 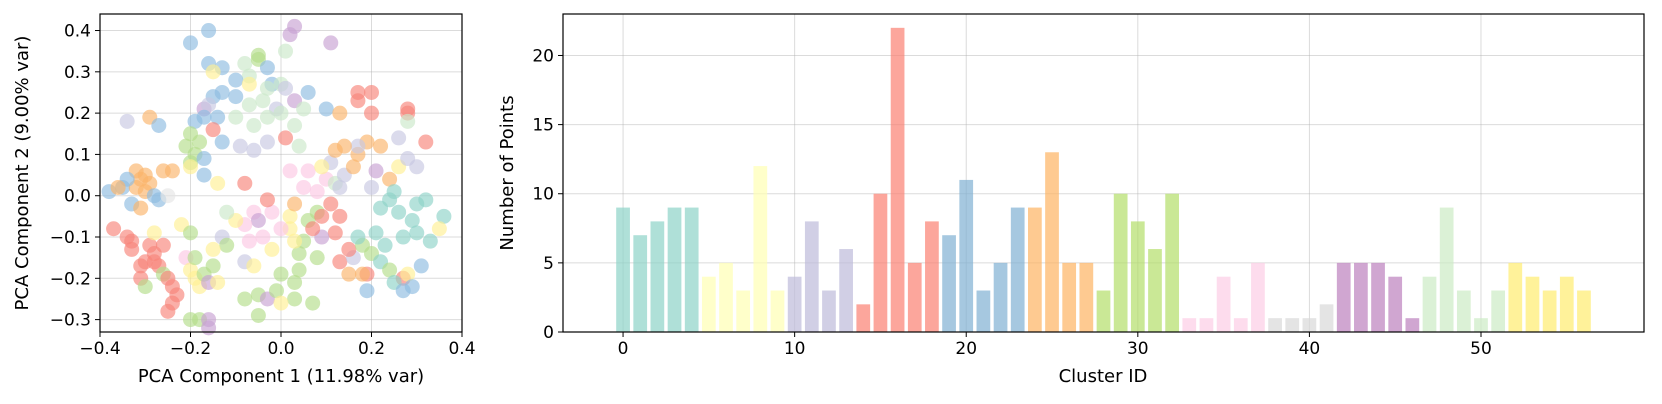 What do you see at coordinates (543, 195) in the screenshot?
I see `bar-y-tick-label: 10` at bounding box center [543, 195].